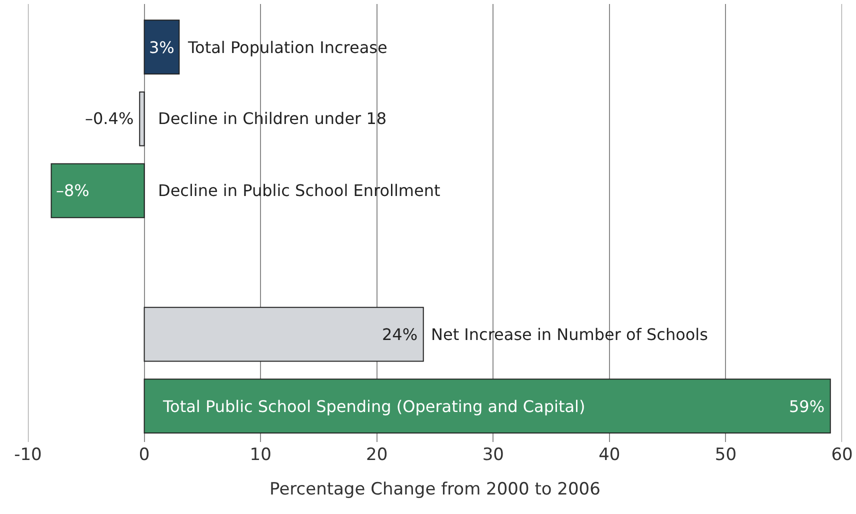 The height and width of the screenshot is (514, 856). Describe the element at coordinates (569, 334) in the screenshot. I see `y-tick-label: Net Increase in Number of Schools` at that location.